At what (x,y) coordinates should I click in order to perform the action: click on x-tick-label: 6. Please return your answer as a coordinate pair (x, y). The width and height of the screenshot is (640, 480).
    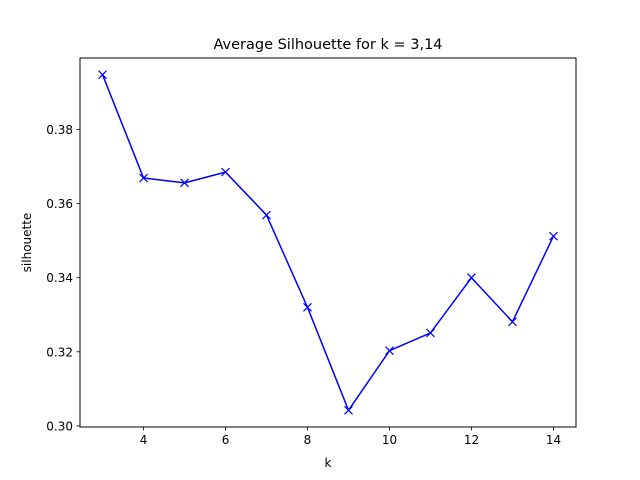
    Looking at the image, I should click on (226, 440).